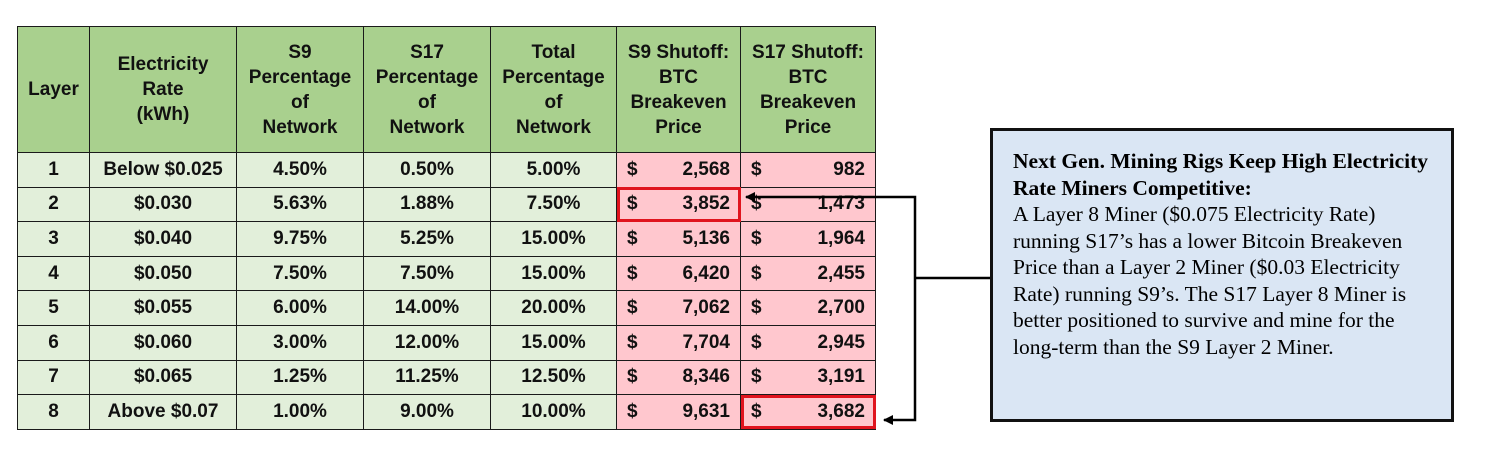  I want to click on header-total-percentage: Total Percentage of Network, so click(553, 89).